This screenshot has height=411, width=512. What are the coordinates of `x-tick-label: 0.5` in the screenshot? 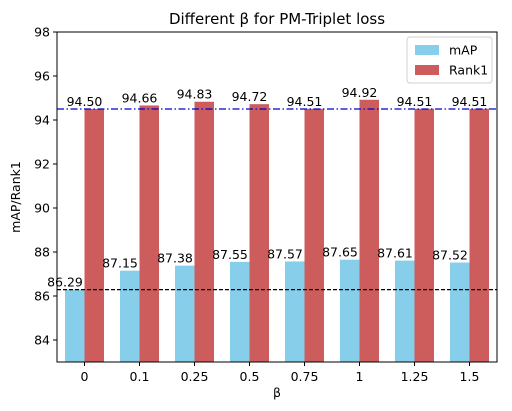 It's located at (250, 376).